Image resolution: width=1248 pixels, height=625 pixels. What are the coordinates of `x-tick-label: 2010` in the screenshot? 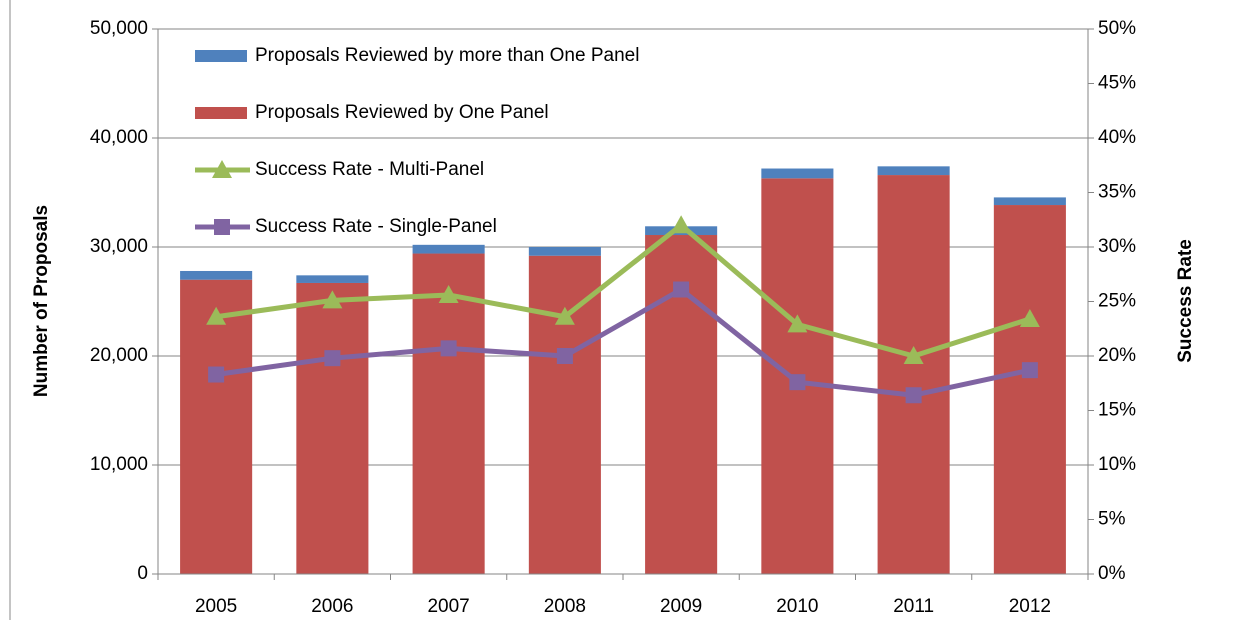 It's located at (797, 606).